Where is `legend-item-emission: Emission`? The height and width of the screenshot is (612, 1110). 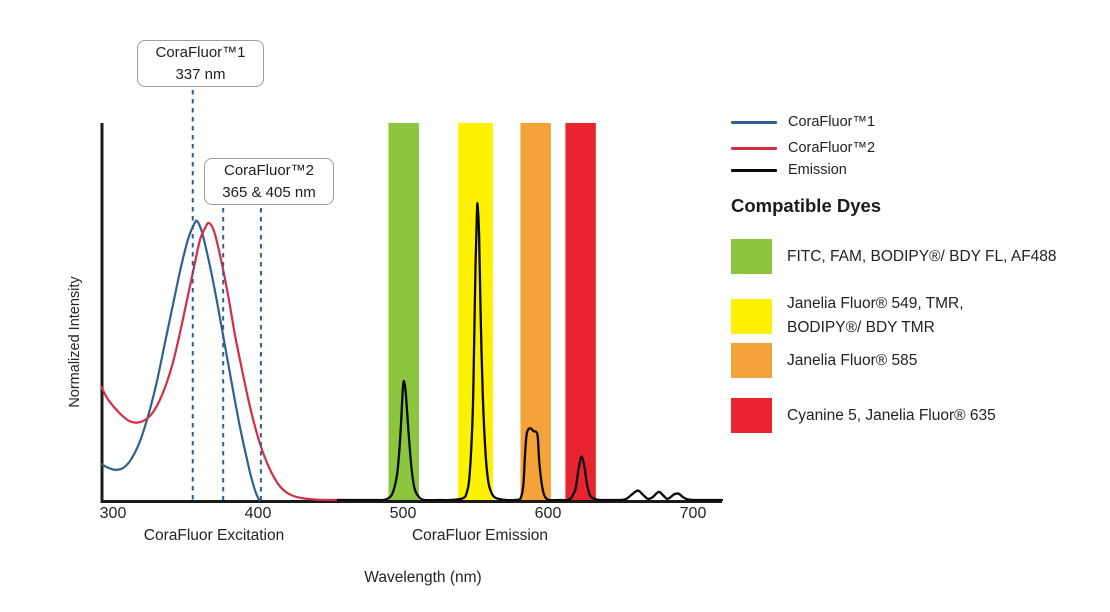 legend-item-emission: Emission is located at coordinates (789, 170).